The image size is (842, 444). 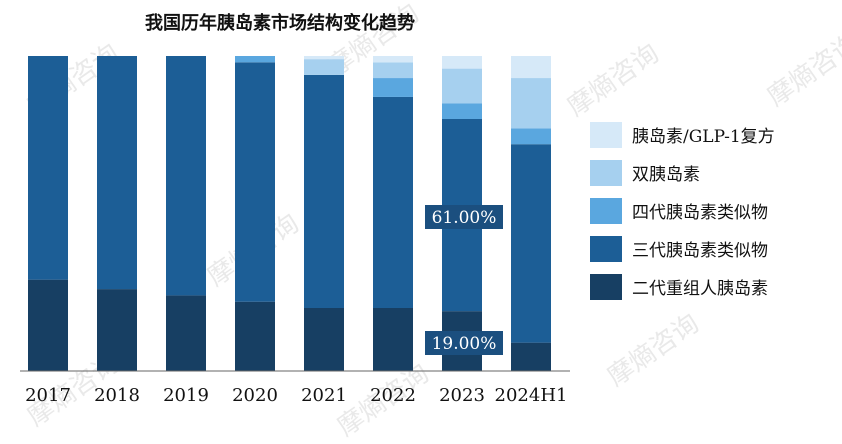 I want to click on x-tick-label: 2021, so click(x=324, y=395).